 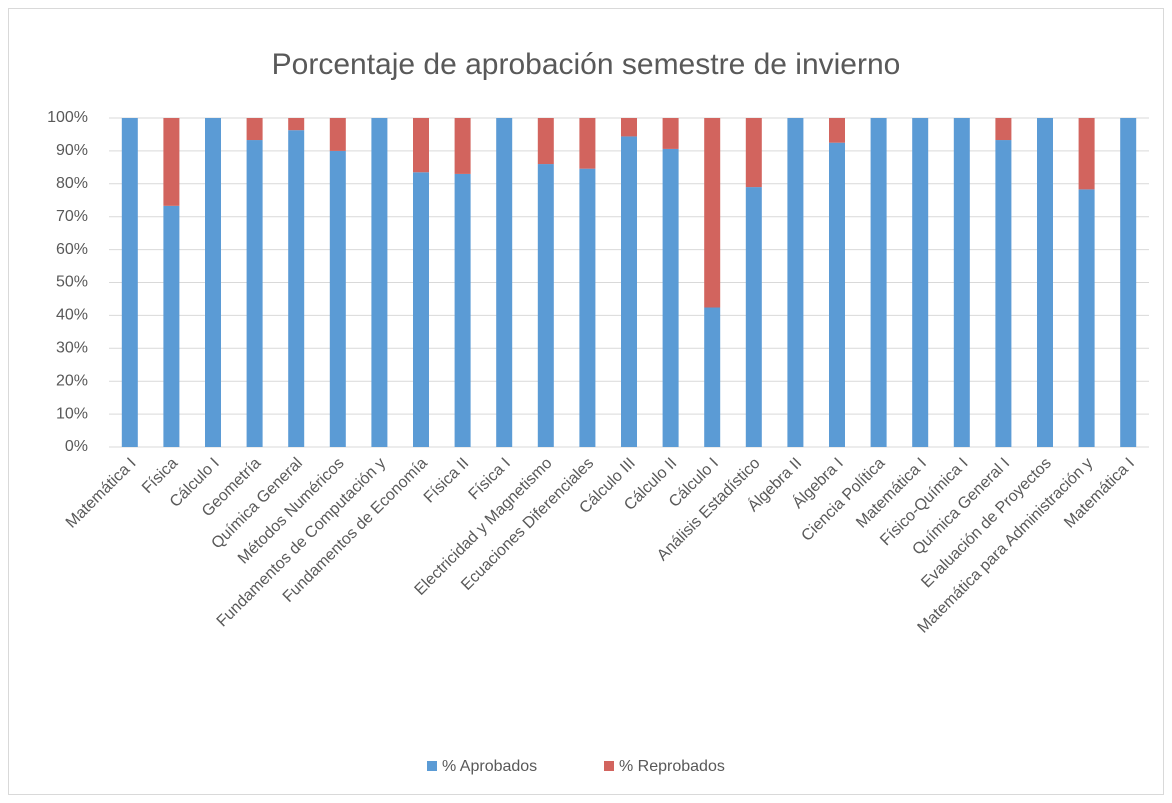 What do you see at coordinates (72, 249) in the screenshot?
I see `y-tick-label: 60%` at bounding box center [72, 249].